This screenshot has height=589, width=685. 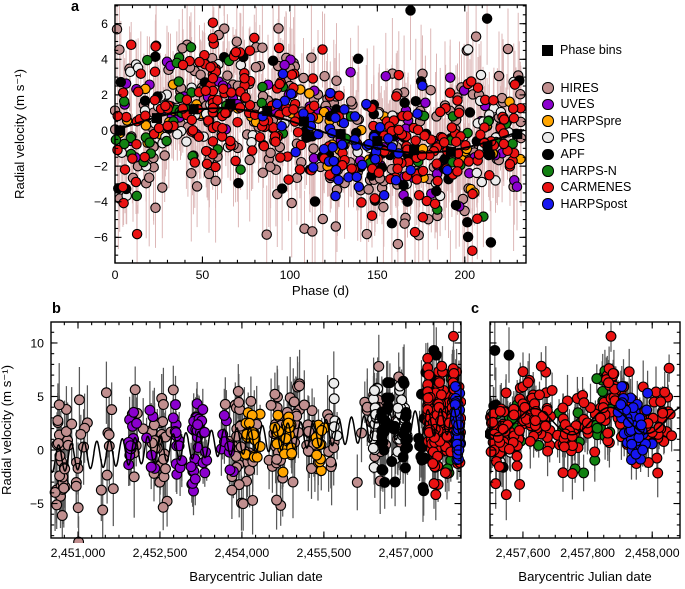 What do you see at coordinates (612, 154) in the screenshot?
I see `legend-item-apf: APF` at bounding box center [612, 154].